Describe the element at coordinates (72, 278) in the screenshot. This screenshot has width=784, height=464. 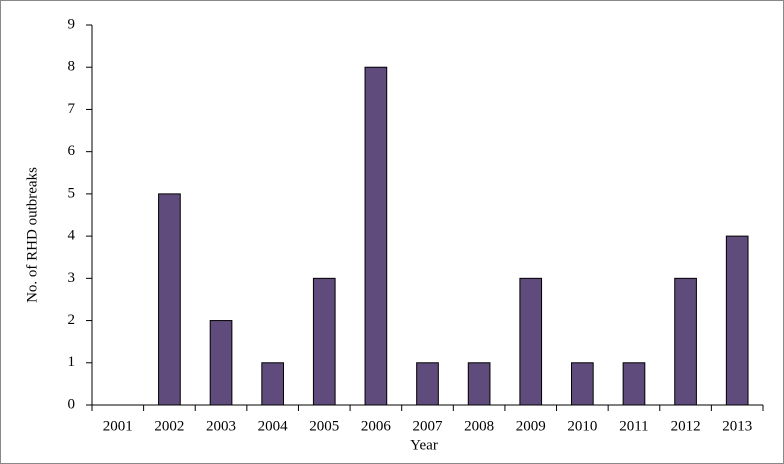
I see `y-tick-label: 3` at that location.